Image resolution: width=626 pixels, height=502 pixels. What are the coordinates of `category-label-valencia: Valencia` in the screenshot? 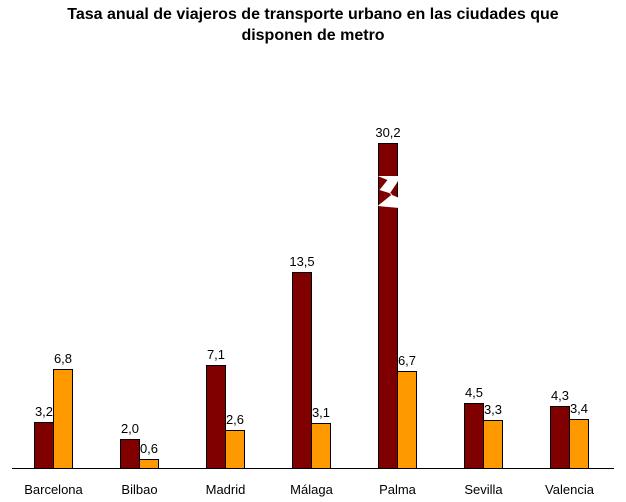 It's located at (570, 489).